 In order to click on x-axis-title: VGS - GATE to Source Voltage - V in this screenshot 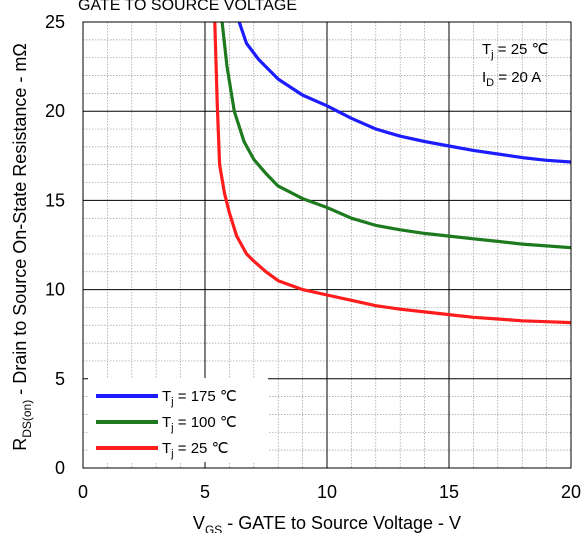, I will do `click(327, 523)`.